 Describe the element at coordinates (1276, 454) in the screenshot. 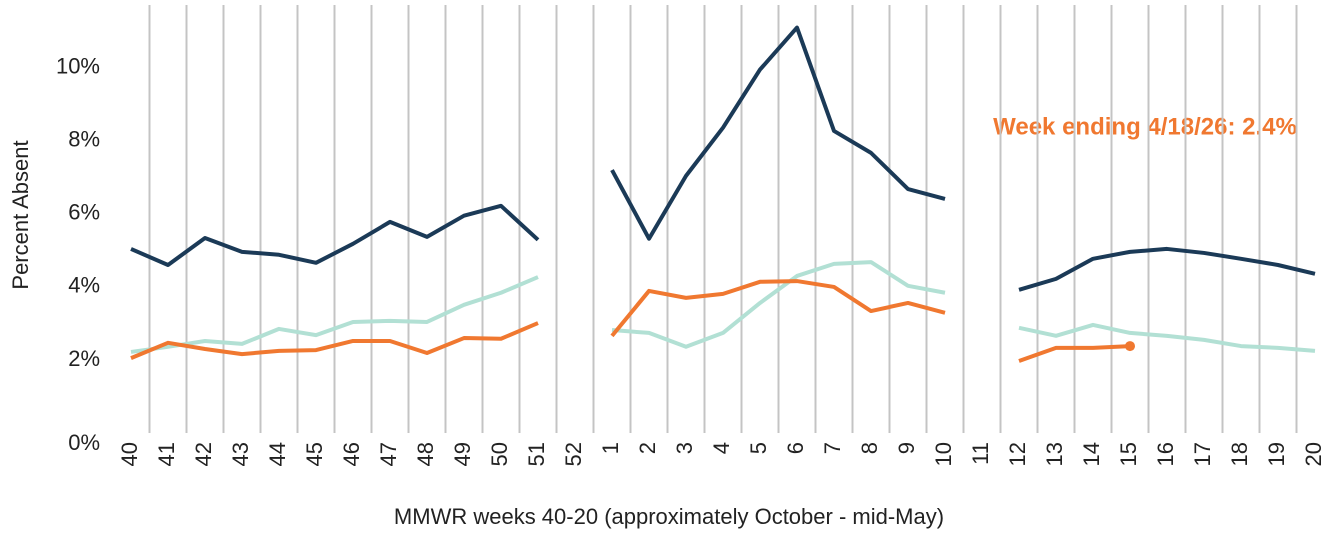

I see `x-tick-label: 19` at that location.